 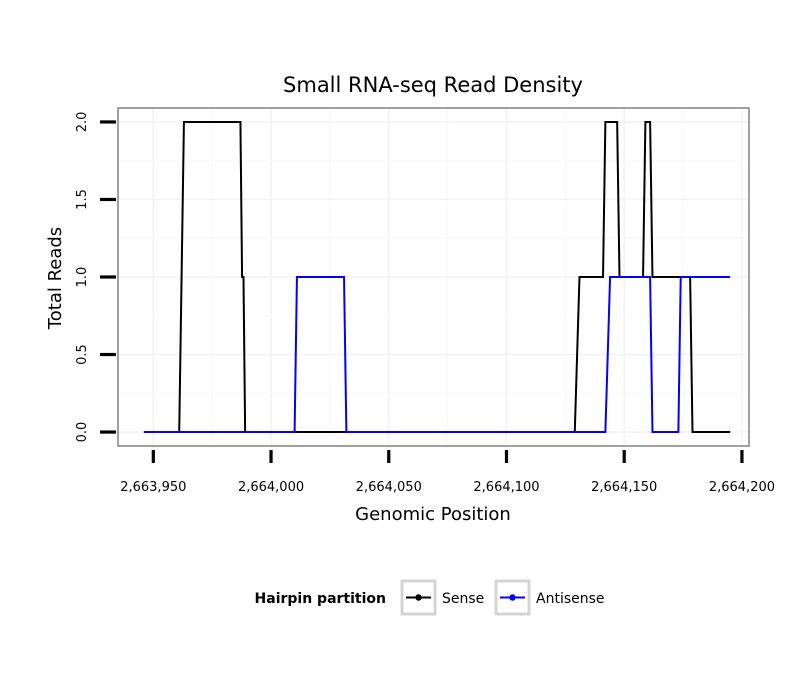 I want to click on legend-item-antisense: Antisense, so click(x=549, y=597).